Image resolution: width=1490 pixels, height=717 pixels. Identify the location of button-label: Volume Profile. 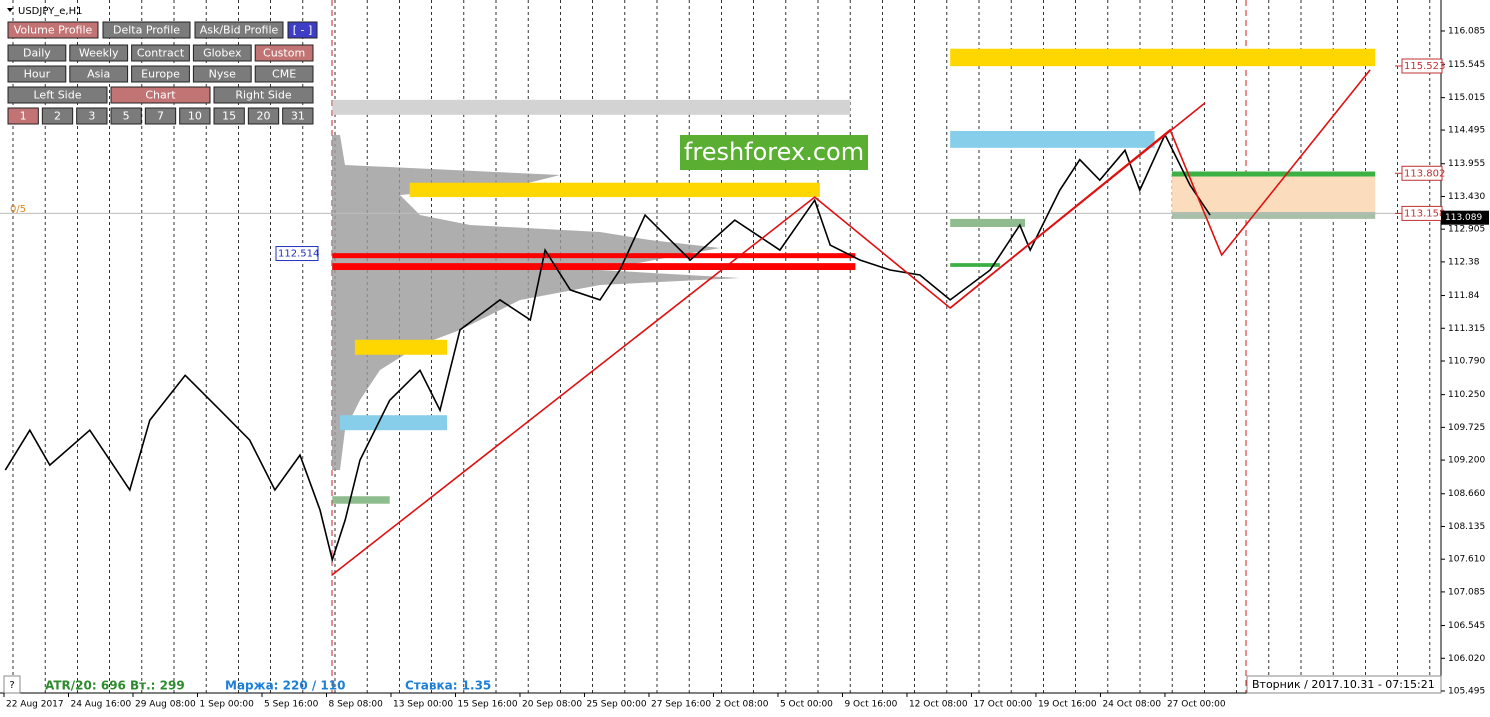
(53, 30).